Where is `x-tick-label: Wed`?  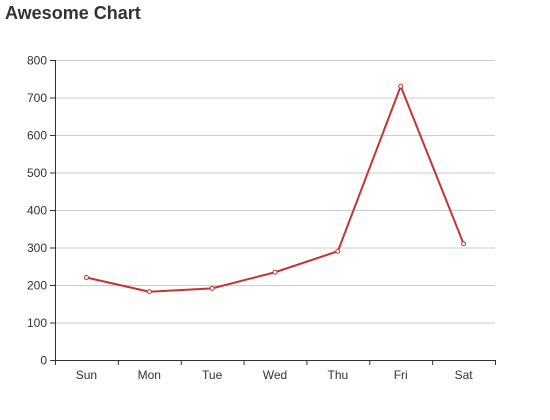 x-tick-label: Wed is located at coordinates (275, 375).